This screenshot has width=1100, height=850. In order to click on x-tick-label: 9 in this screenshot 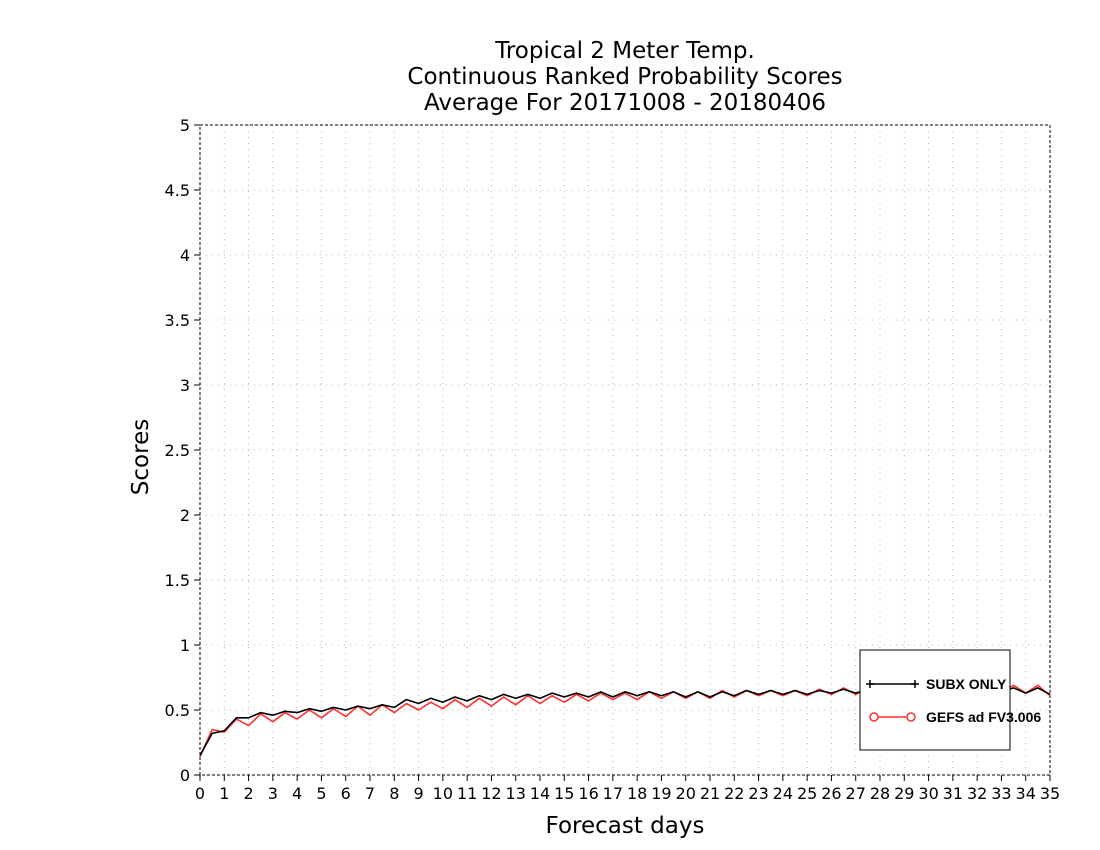, I will do `click(418, 793)`.